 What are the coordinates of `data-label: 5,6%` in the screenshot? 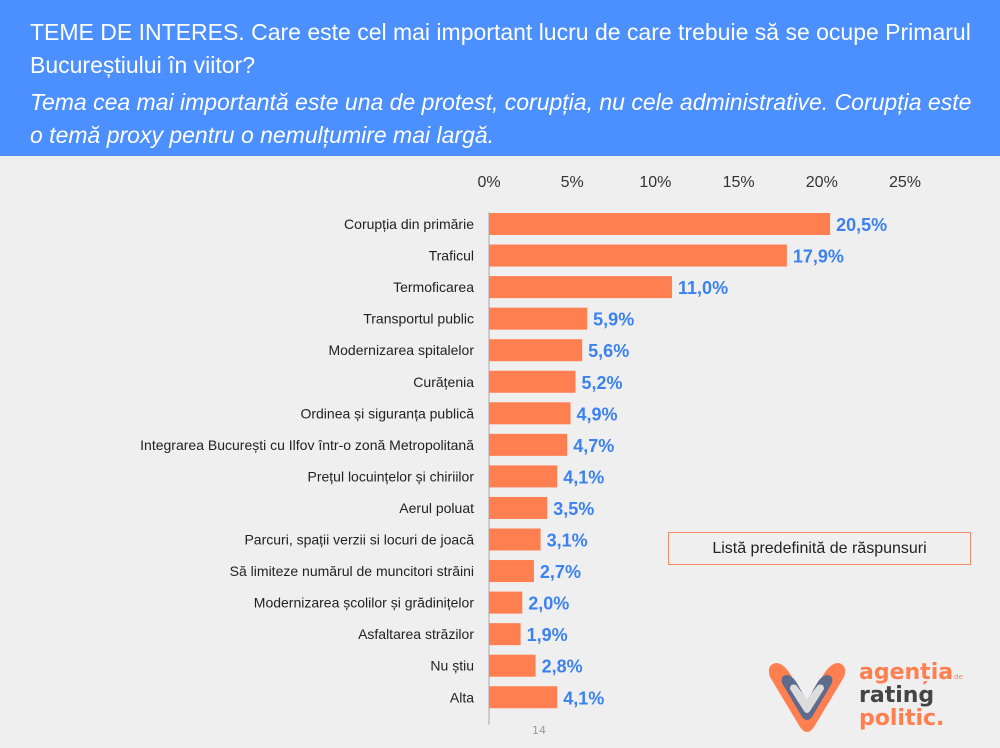 It's located at (608, 351).